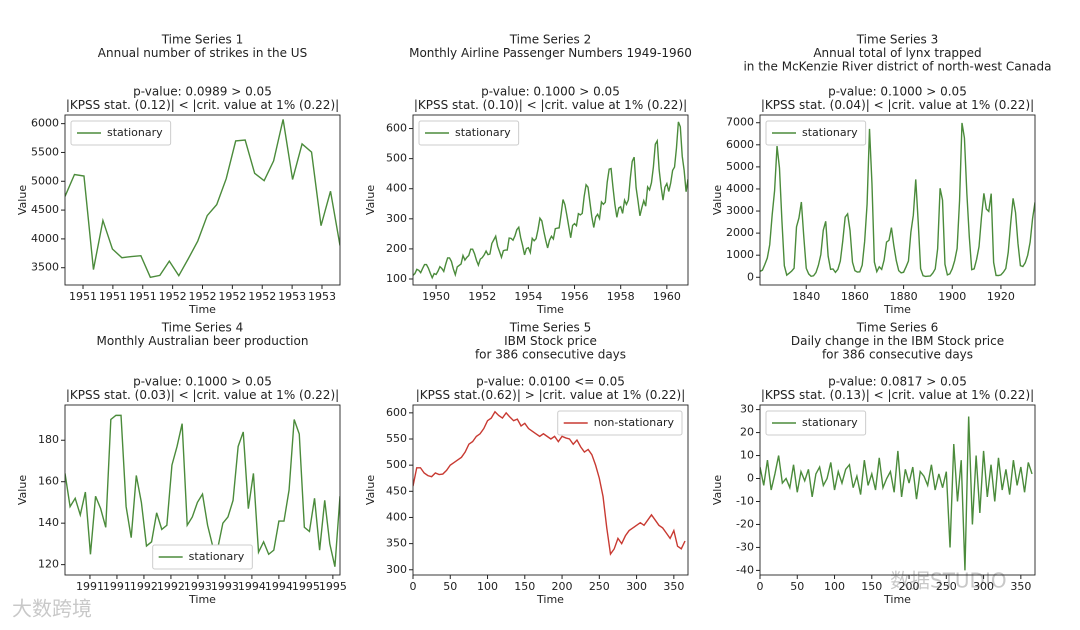 This screenshot has width=1080, height=630. What do you see at coordinates (667, 296) in the screenshot?
I see `x-tick-label: 1960` at bounding box center [667, 296].